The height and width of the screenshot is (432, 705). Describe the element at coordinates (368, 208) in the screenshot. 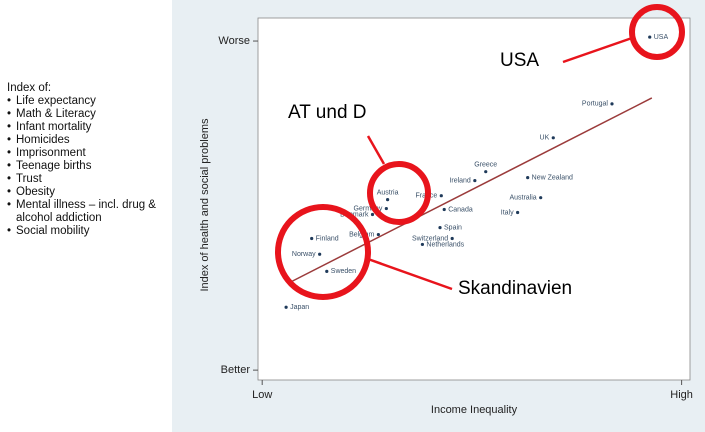

I see `point-label: Germany` at that location.